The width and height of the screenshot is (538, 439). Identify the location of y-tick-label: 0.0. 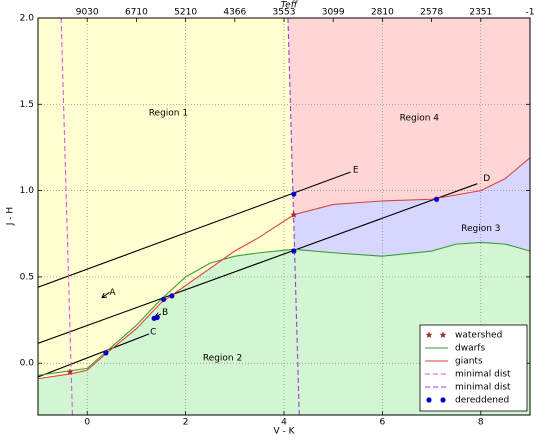
(27, 364).